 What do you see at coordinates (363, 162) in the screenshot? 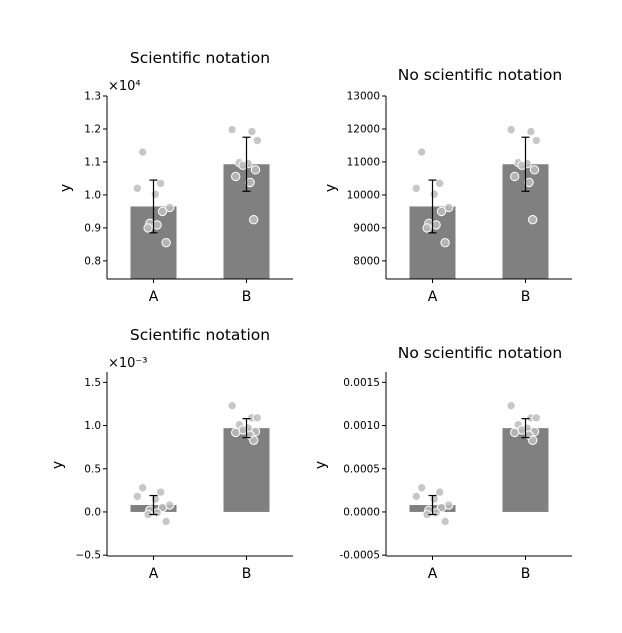
I see `y-tick-label: 11000` at bounding box center [363, 162].